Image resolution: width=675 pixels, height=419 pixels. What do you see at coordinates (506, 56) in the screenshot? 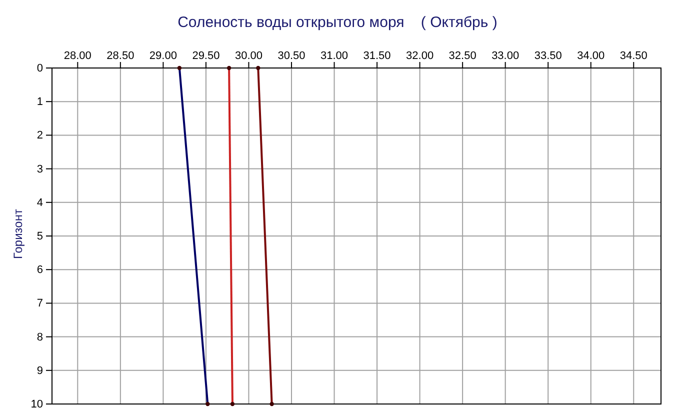
I see `x-tick-label: 33.00` at bounding box center [506, 56].